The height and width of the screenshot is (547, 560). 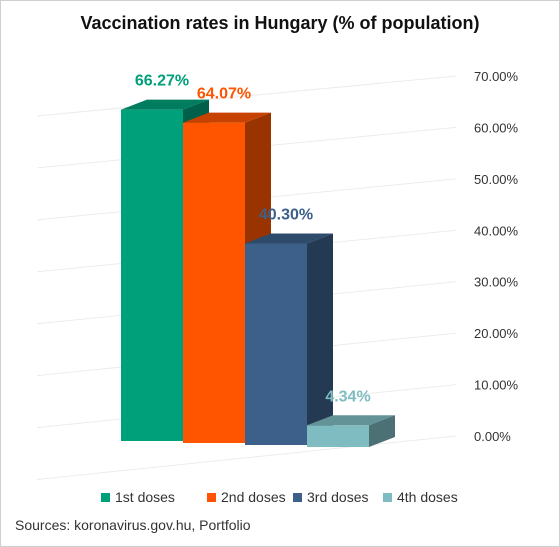 I want to click on y-tick-label: 30.00%, so click(x=496, y=282).